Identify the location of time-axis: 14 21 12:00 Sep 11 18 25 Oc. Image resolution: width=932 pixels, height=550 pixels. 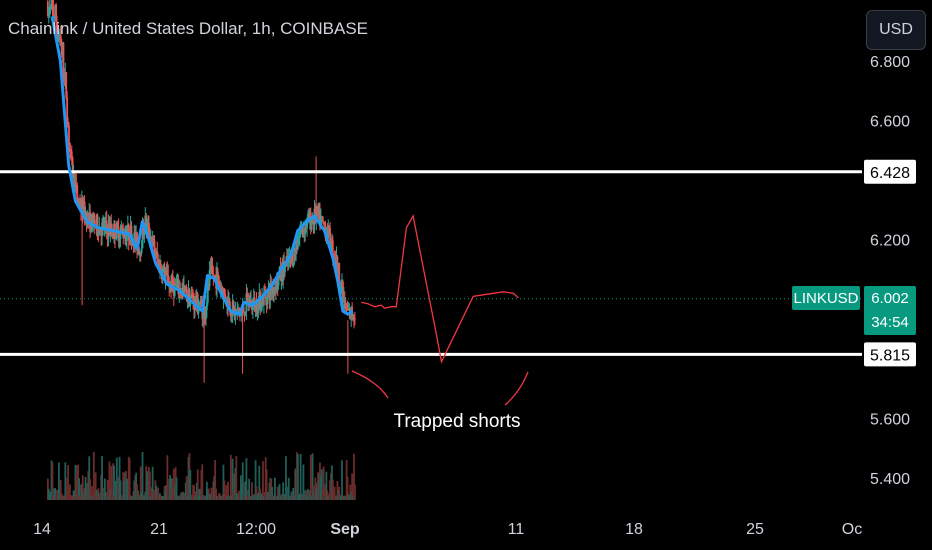
(447, 529).